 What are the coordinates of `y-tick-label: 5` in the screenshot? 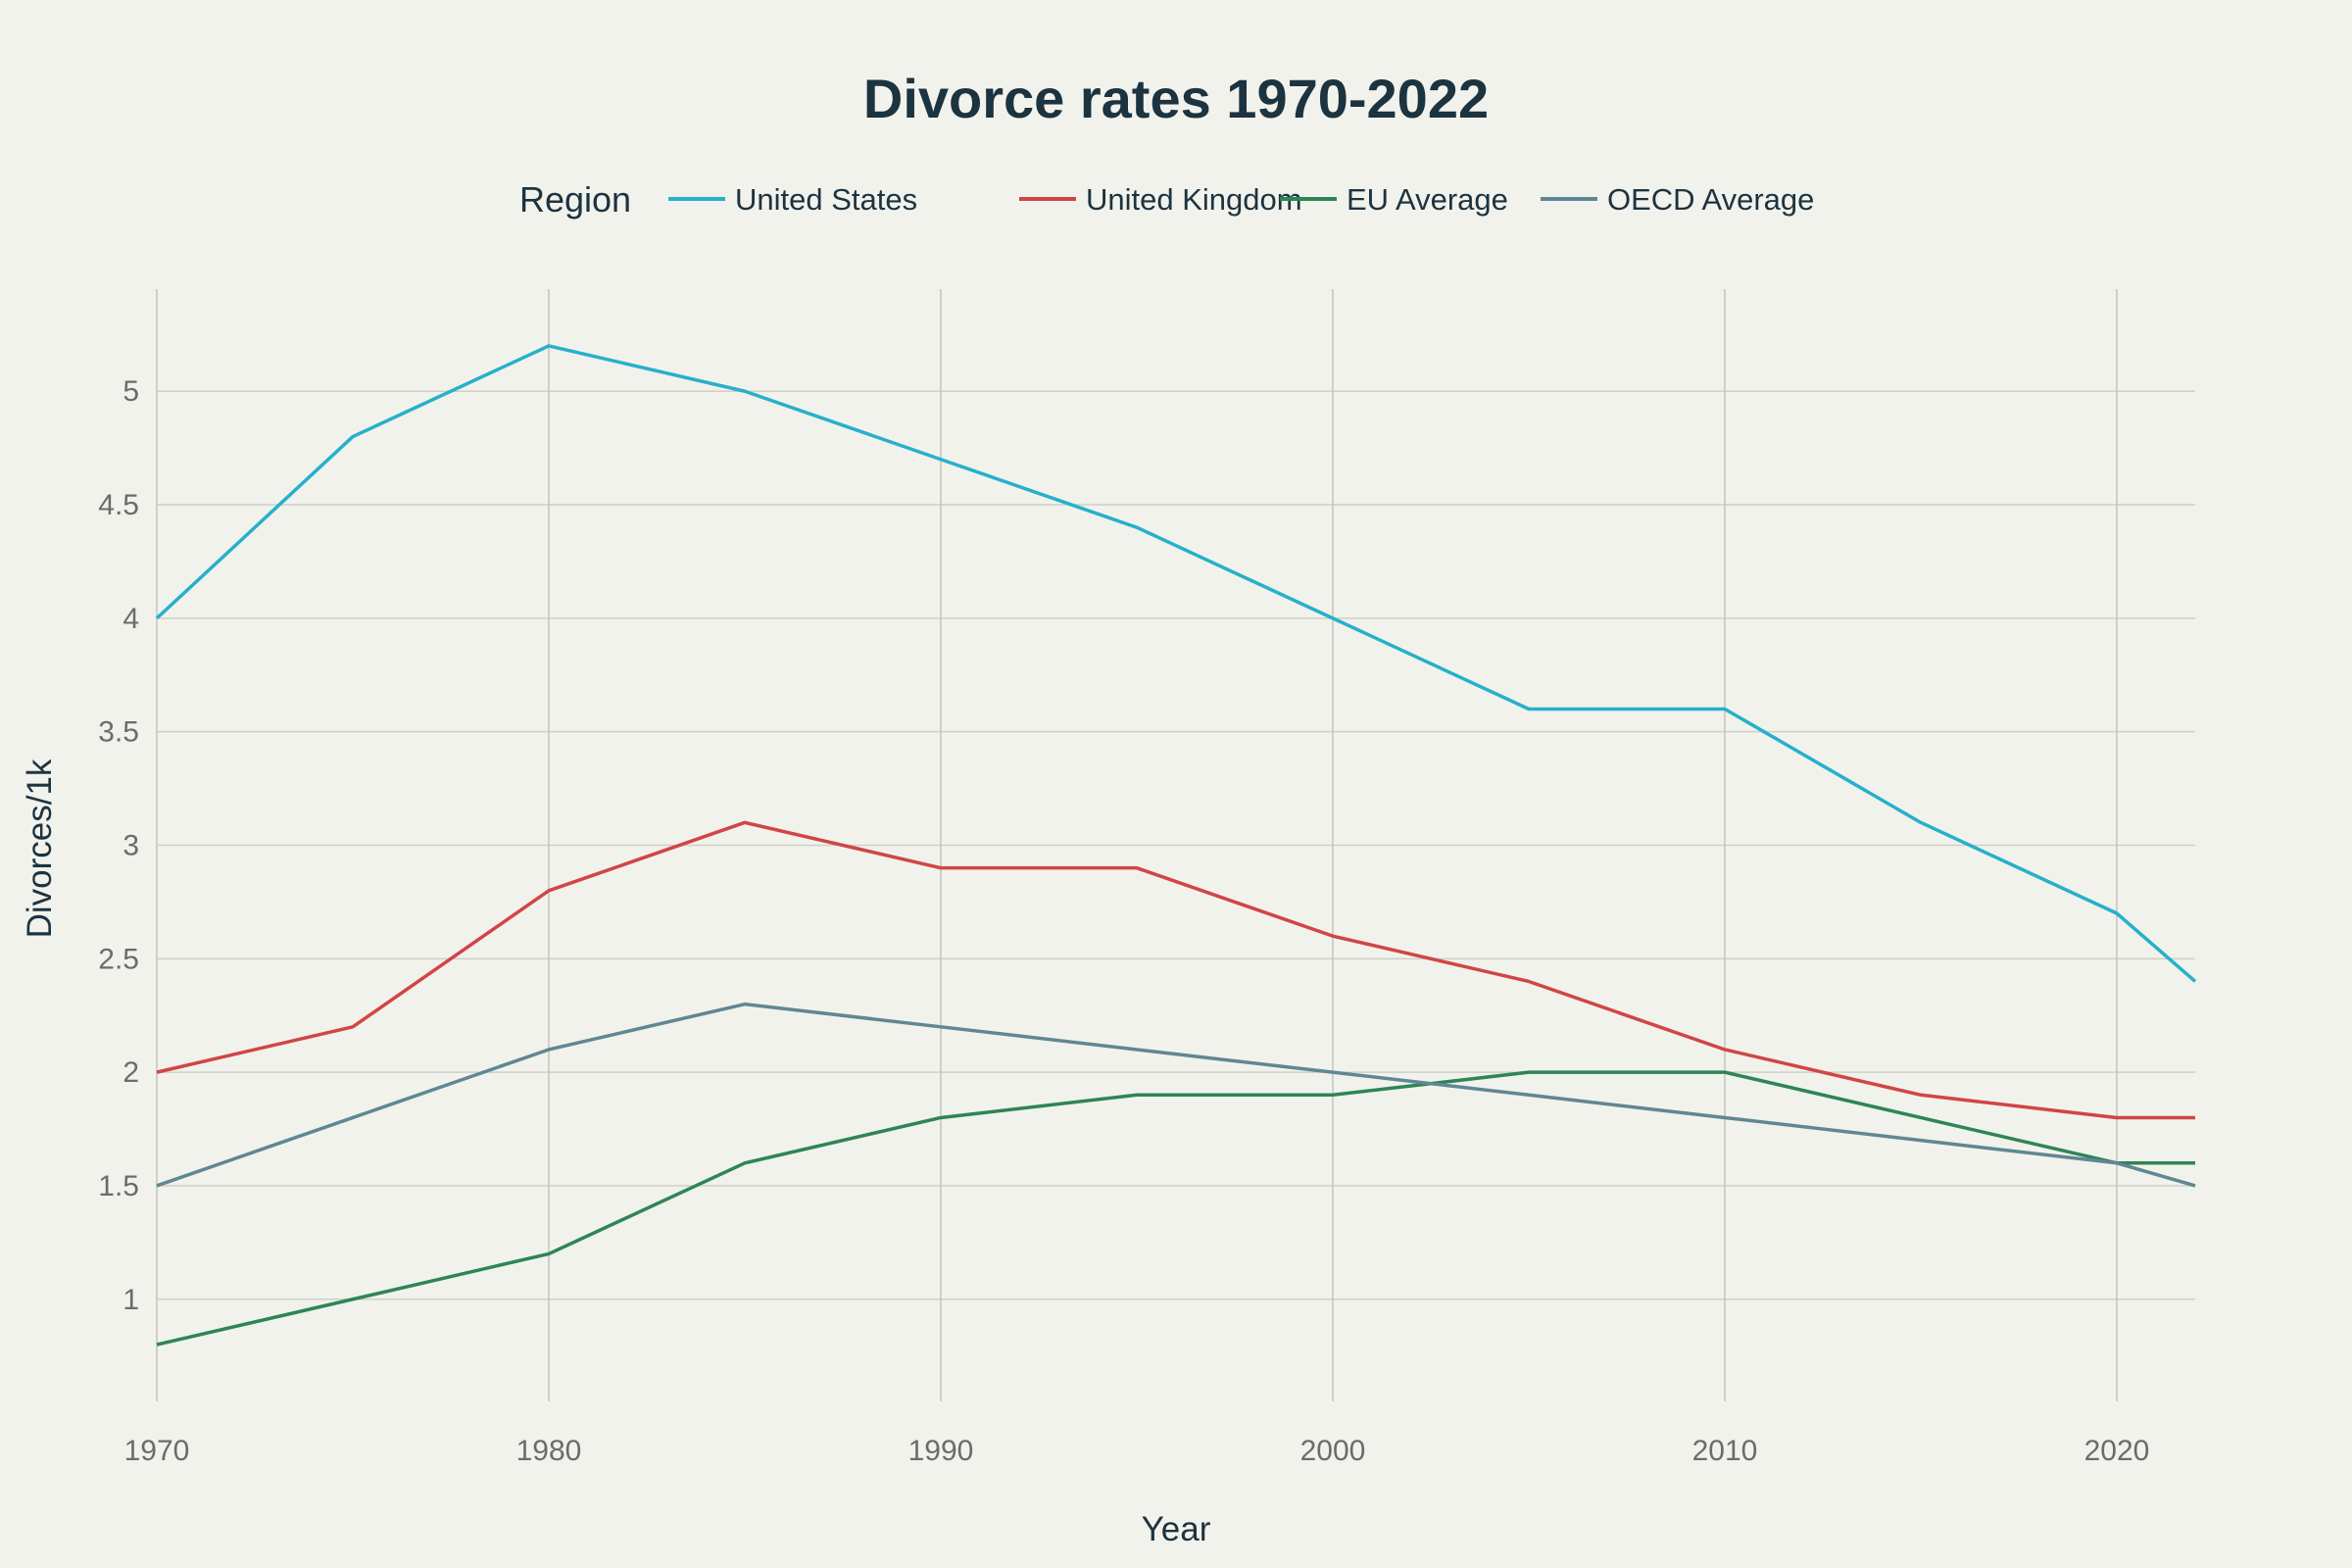 It's located at (130, 391).